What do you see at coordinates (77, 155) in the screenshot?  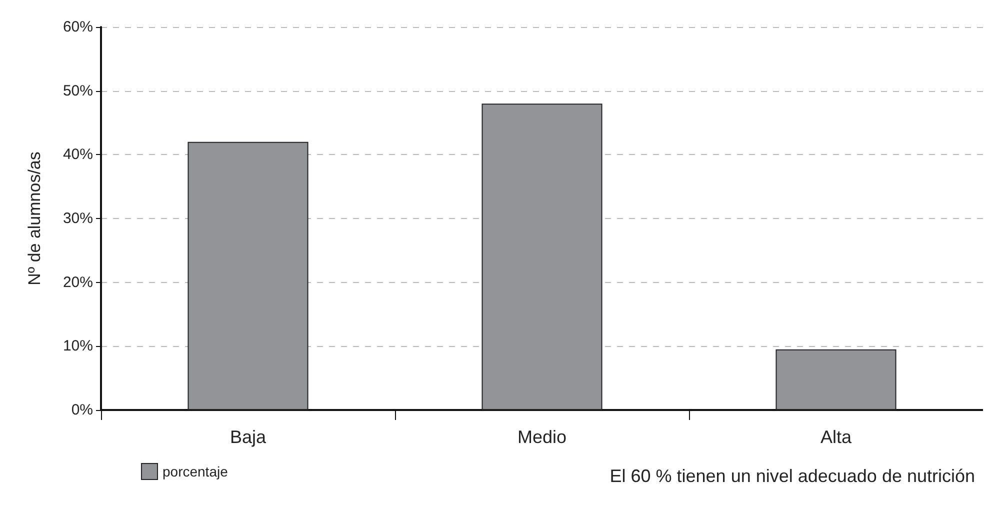 I see `y-tick-label: 40%` at bounding box center [77, 155].